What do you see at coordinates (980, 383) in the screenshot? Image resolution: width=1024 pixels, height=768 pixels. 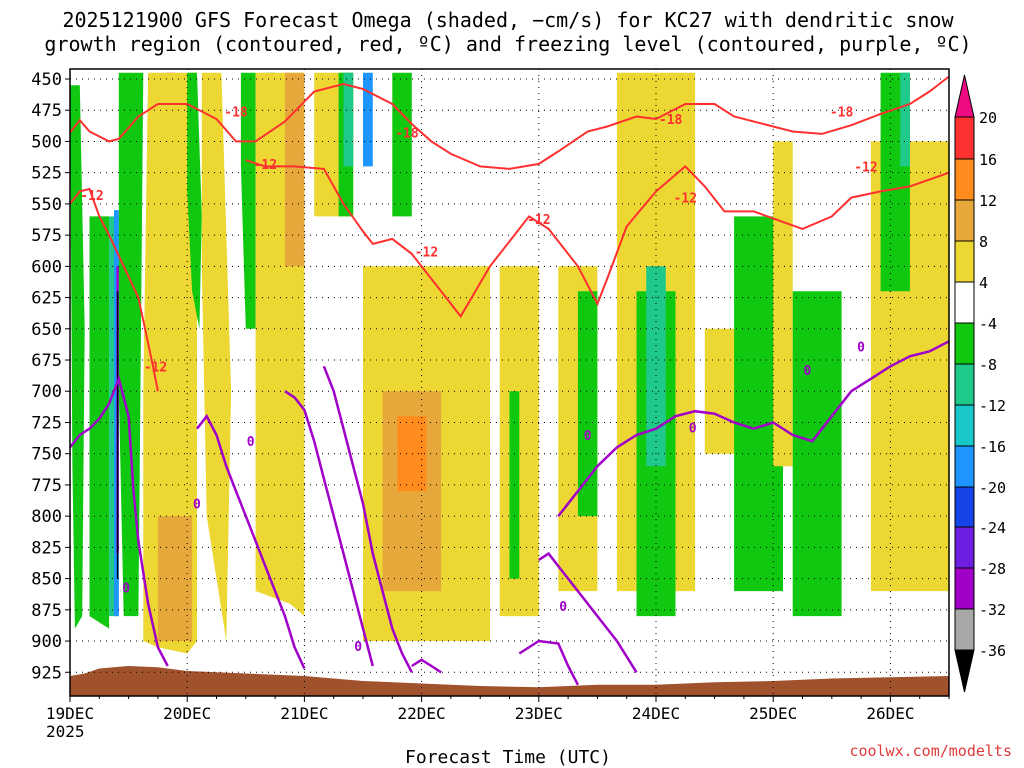 I see `colorbar: 20 16 12 8 4 -4 -8 -12 -16 -20 -24 -28 -32 -36` at bounding box center [980, 383].